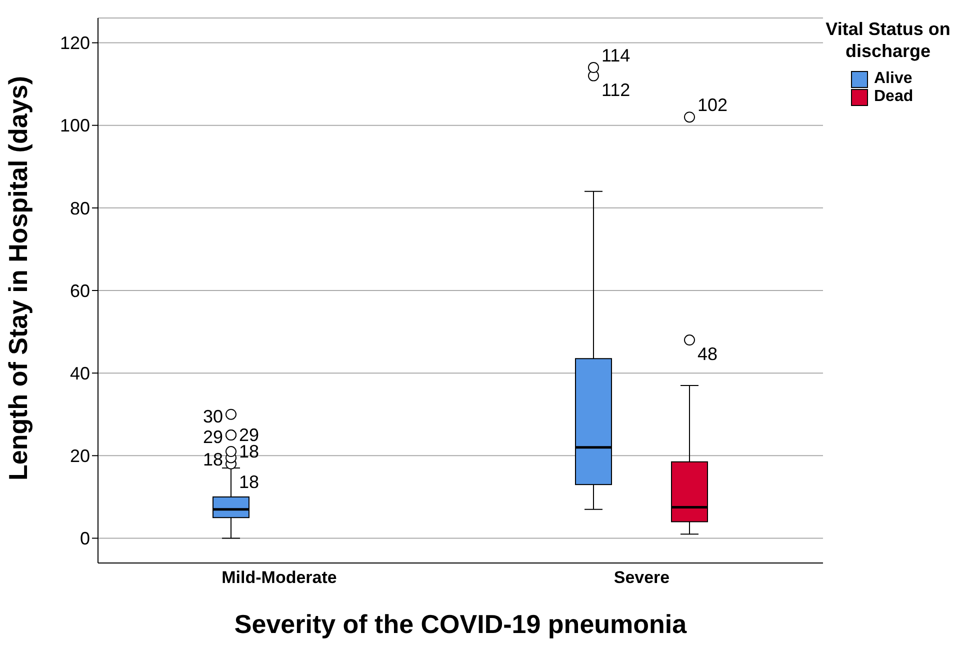  What do you see at coordinates (616, 90) in the screenshot?
I see `annotation: 112` at bounding box center [616, 90].